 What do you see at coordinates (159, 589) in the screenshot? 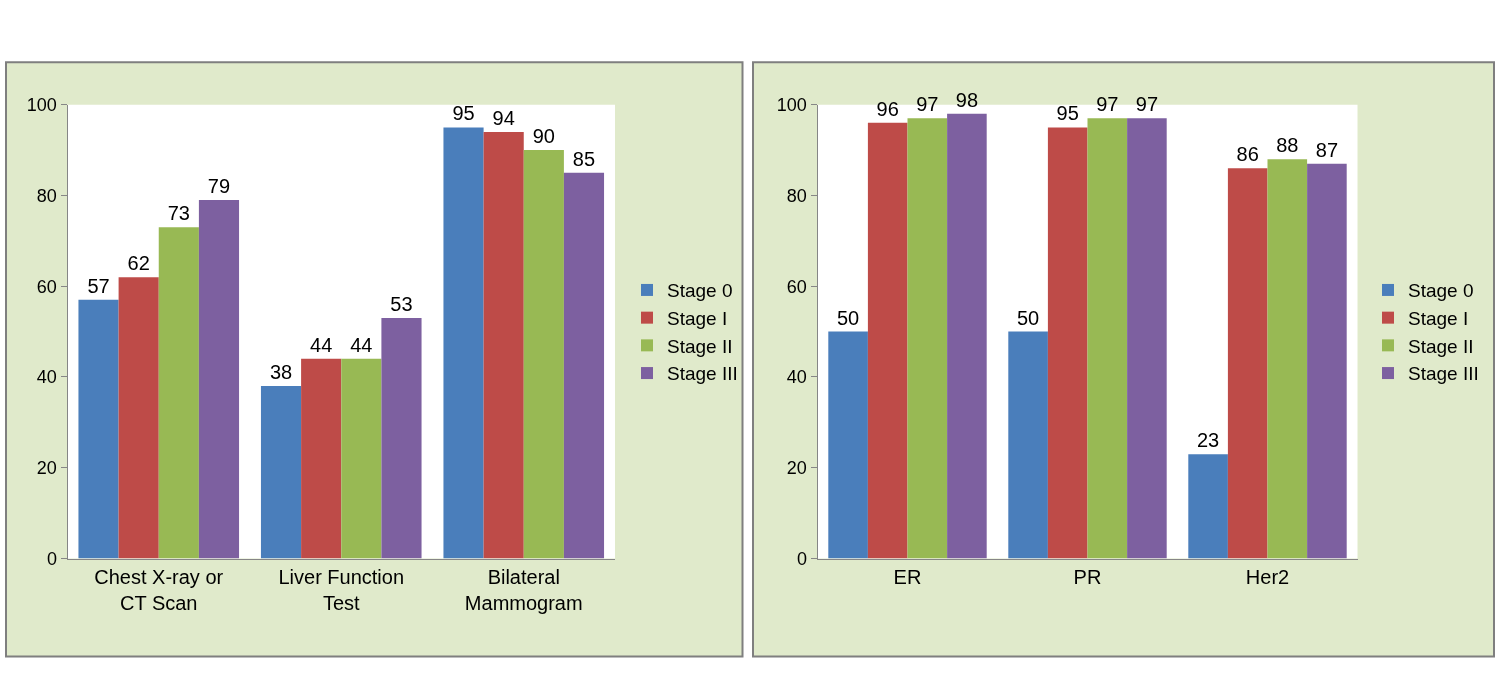
I see `x-tick-label: Chest X-ray or CT Scan` at bounding box center [159, 589].